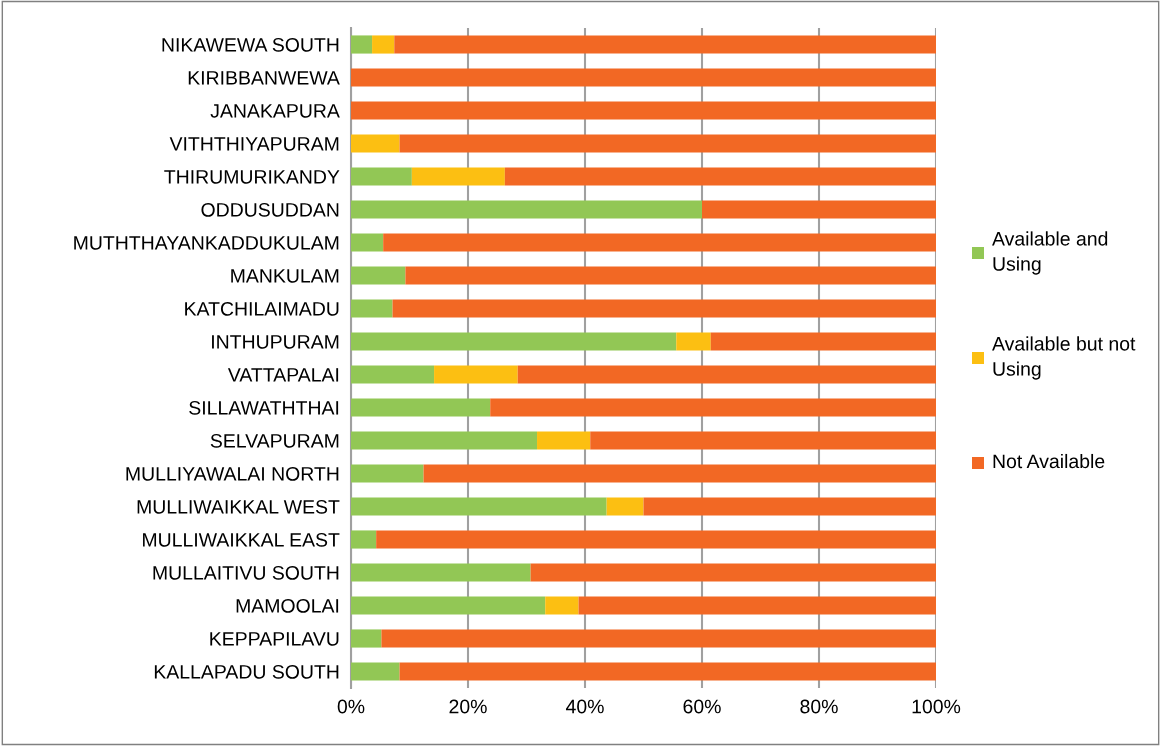 The image size is (1161, 746). Describe the element at coordinates (584, 706) in the screenshot. I see `x-tick-label: 40%` at that location.